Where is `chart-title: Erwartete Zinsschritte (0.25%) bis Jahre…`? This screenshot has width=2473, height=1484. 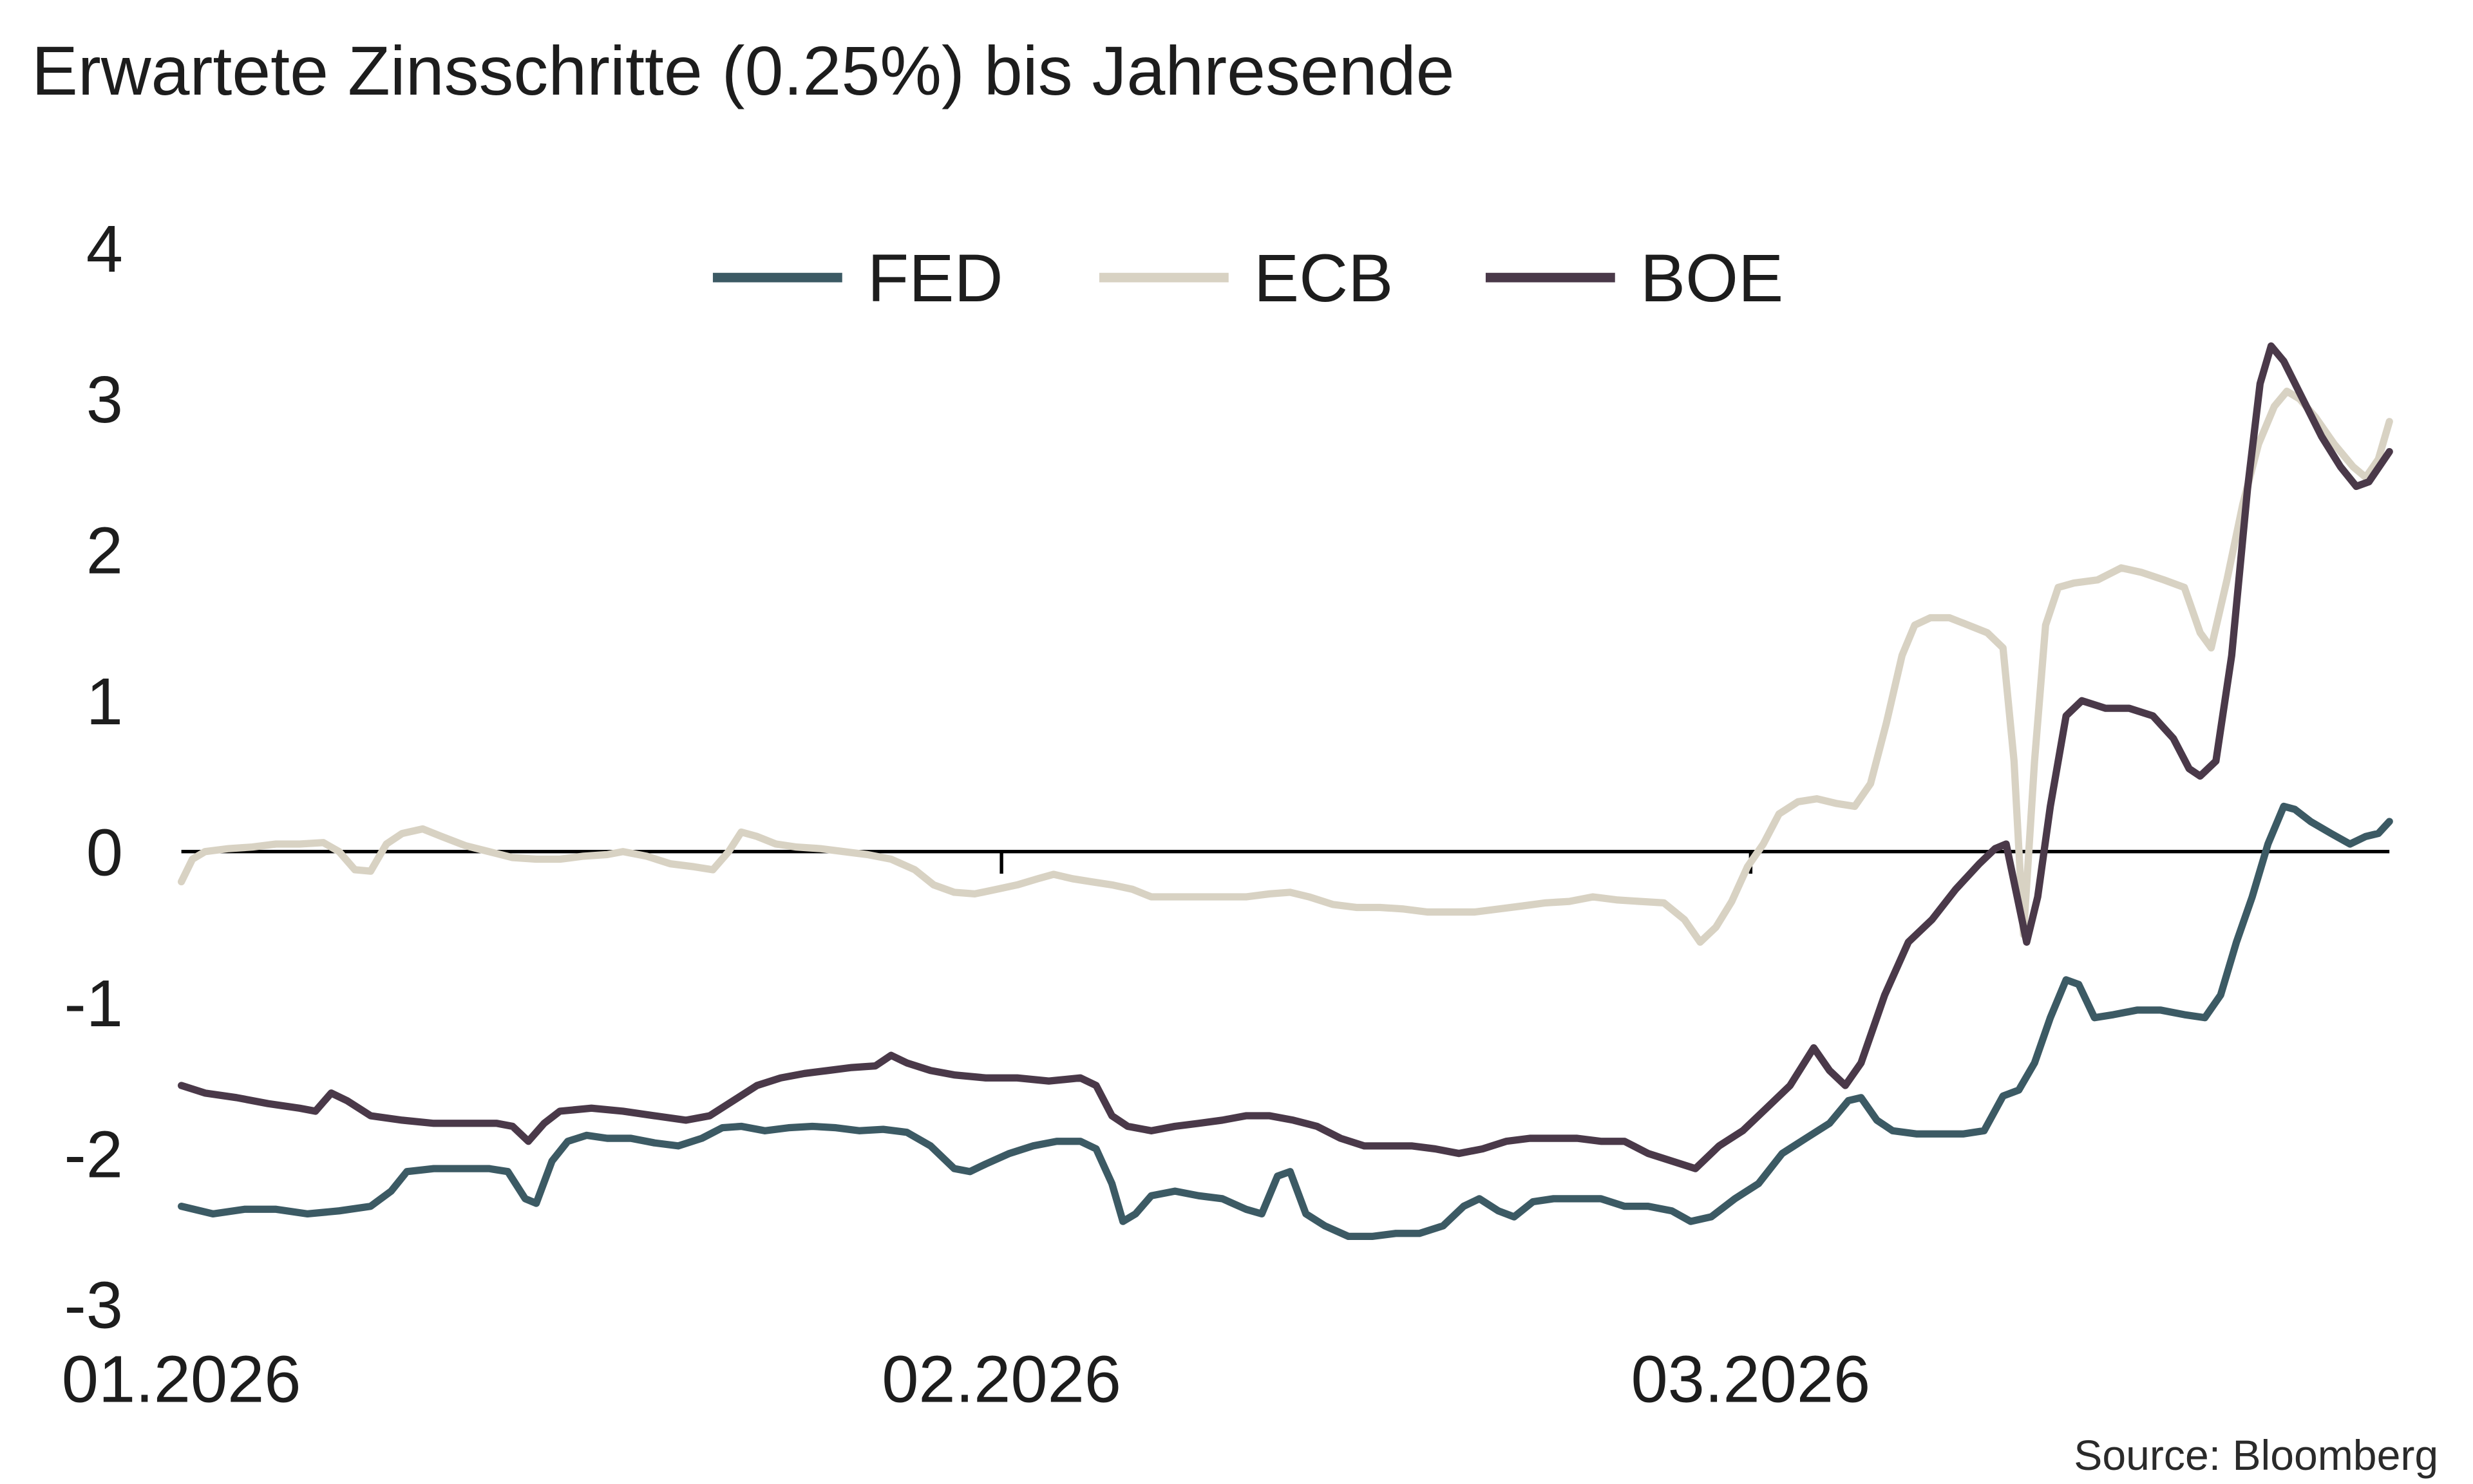
chart-title: Erwartete Zinsschritte (0.25%) bis Jahre… is located at coordinates (743, 70).